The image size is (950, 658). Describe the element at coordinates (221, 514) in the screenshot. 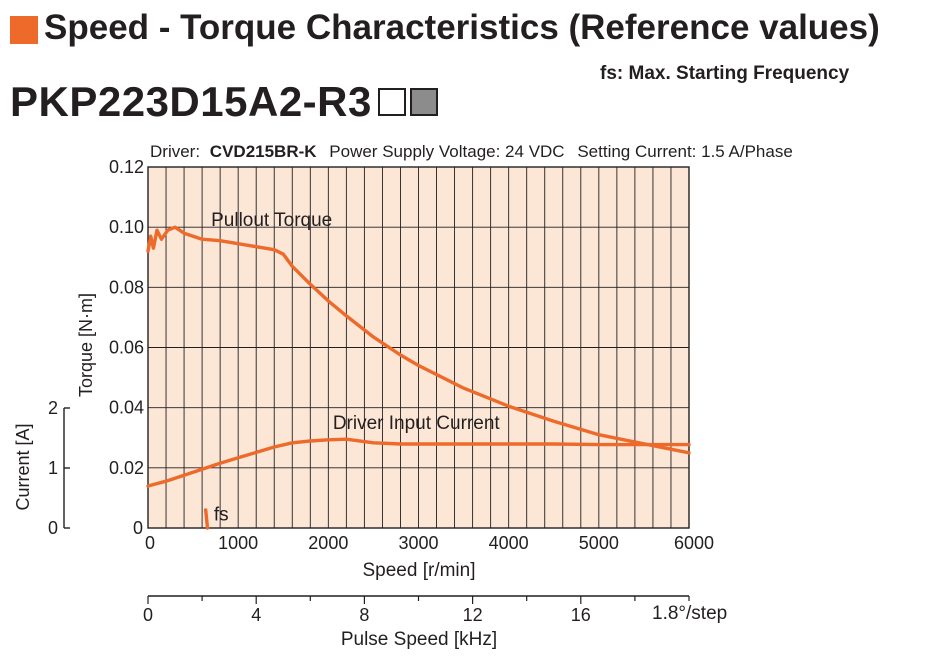

I see `series-label: fs` at that location.